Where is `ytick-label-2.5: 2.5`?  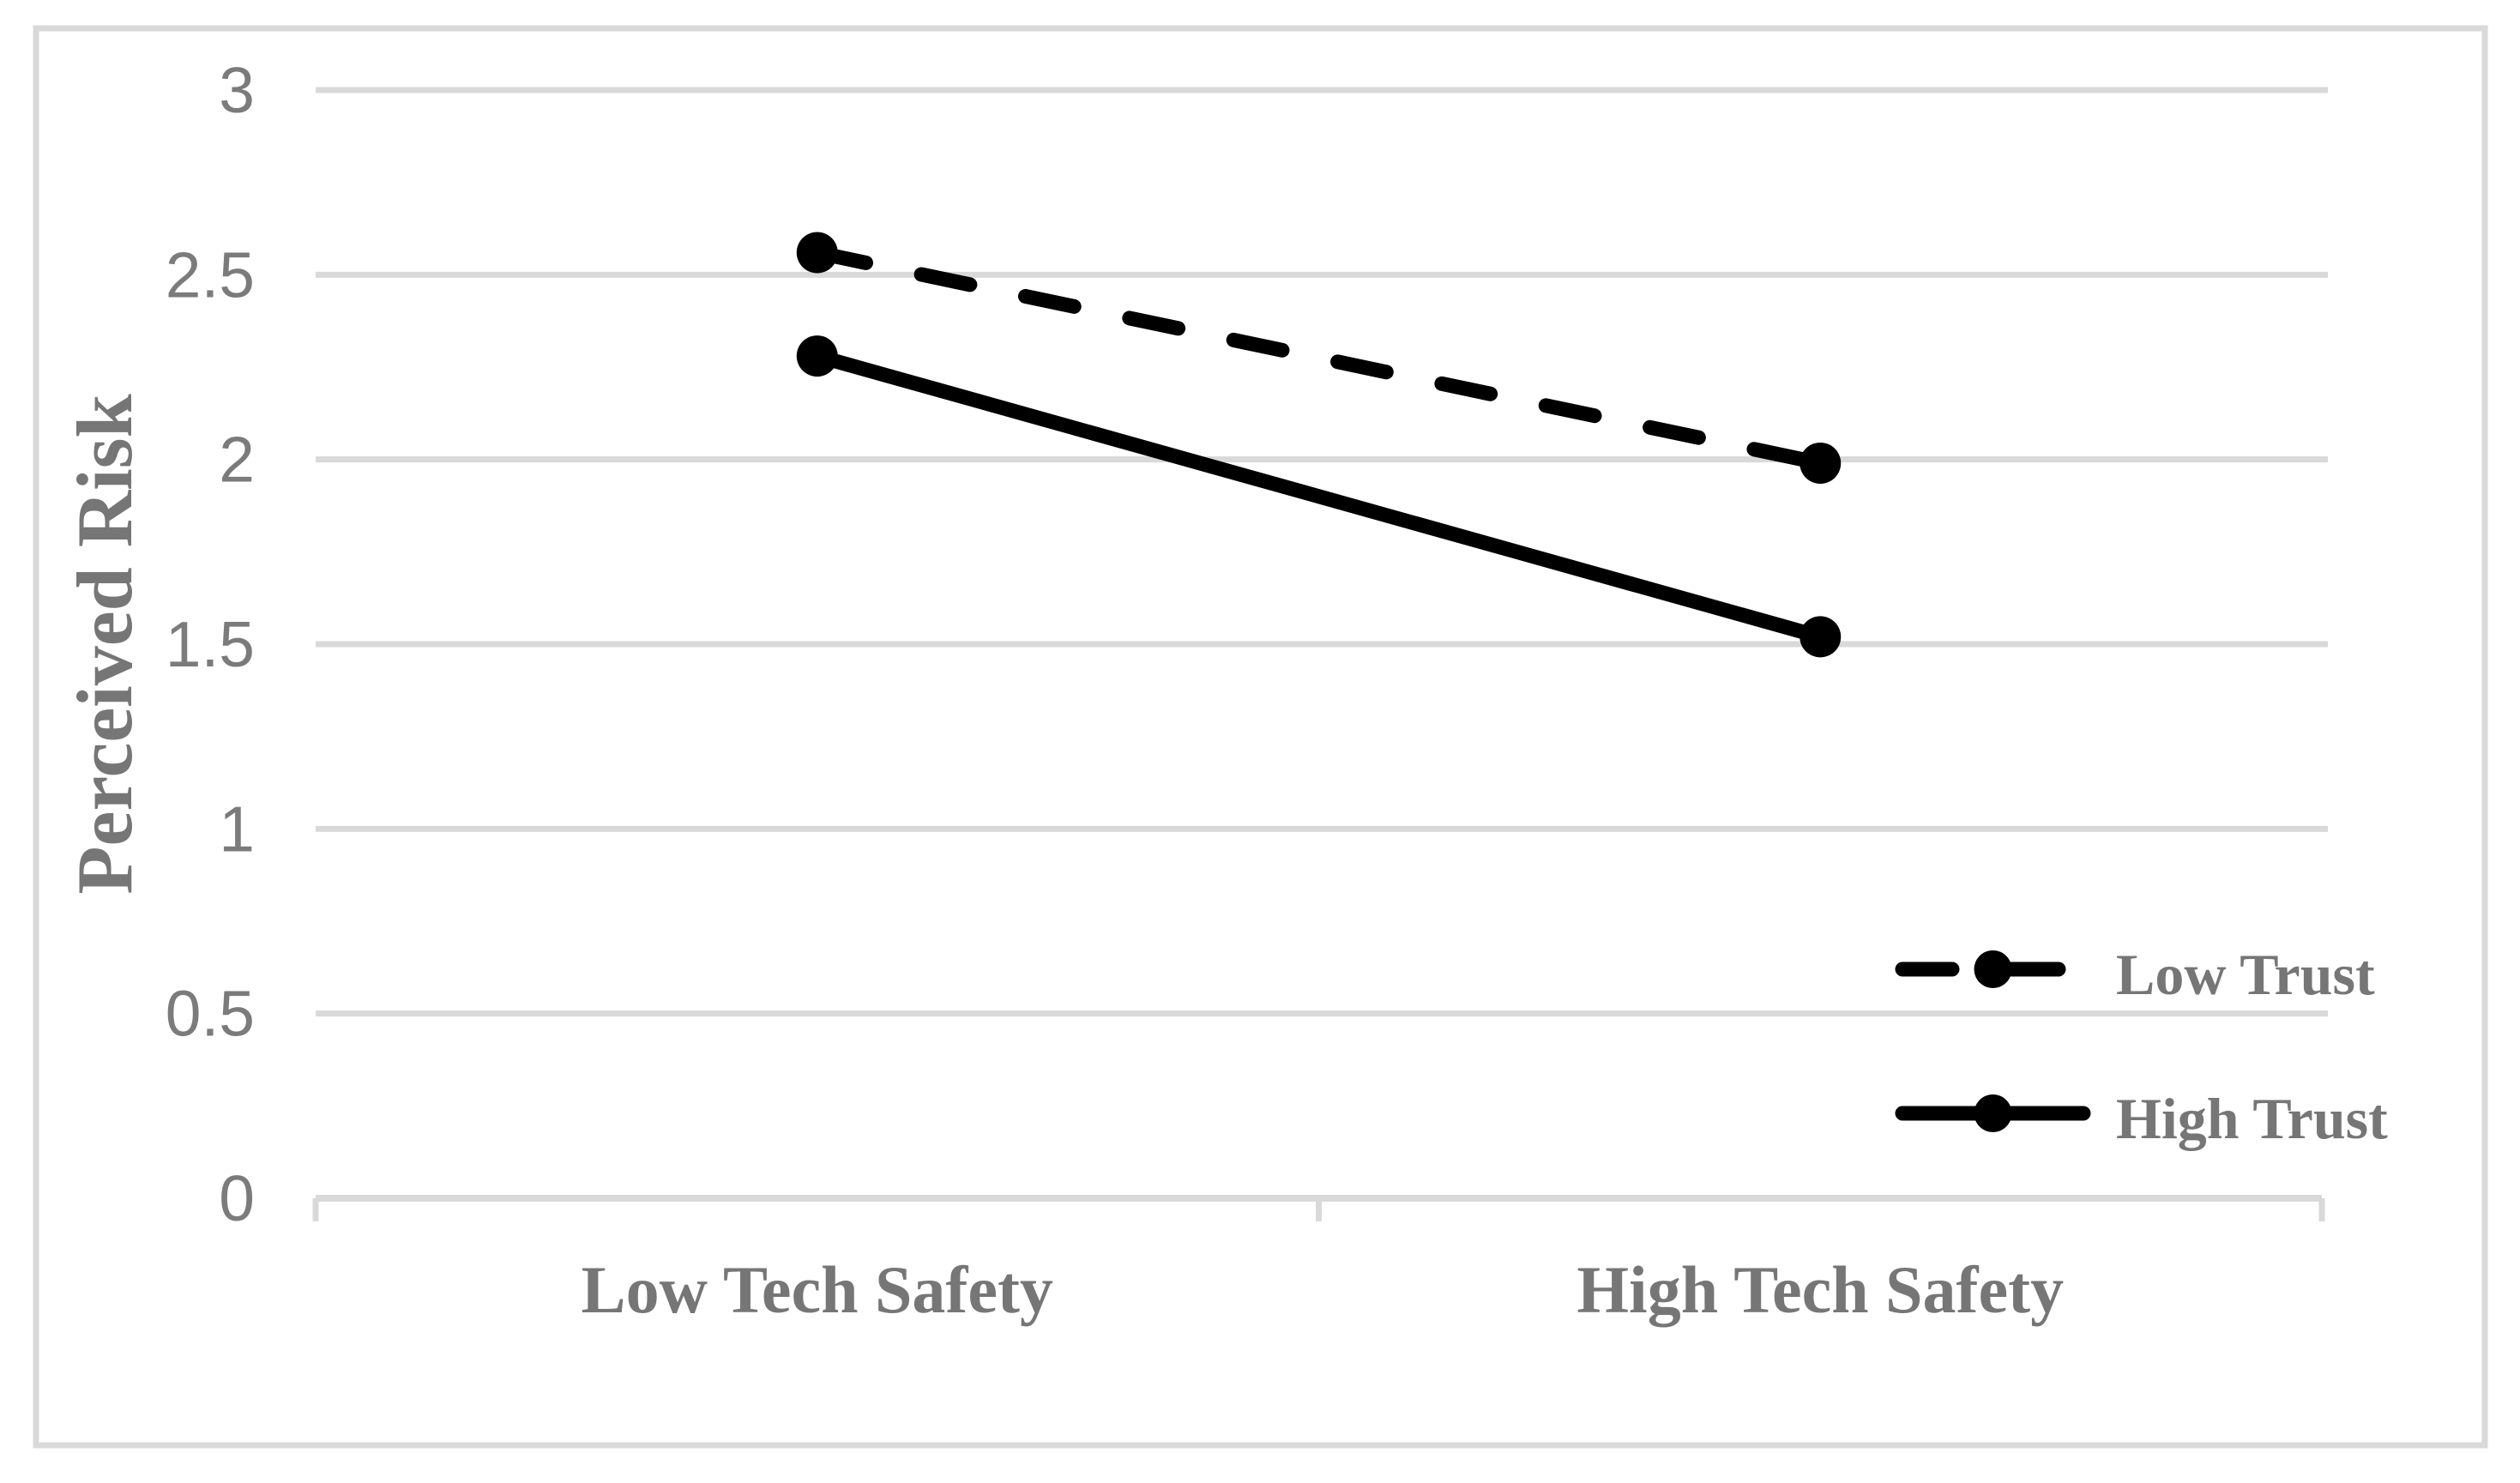 ytick-label-2.5: 2.5 is located at coordinates (210, 274).